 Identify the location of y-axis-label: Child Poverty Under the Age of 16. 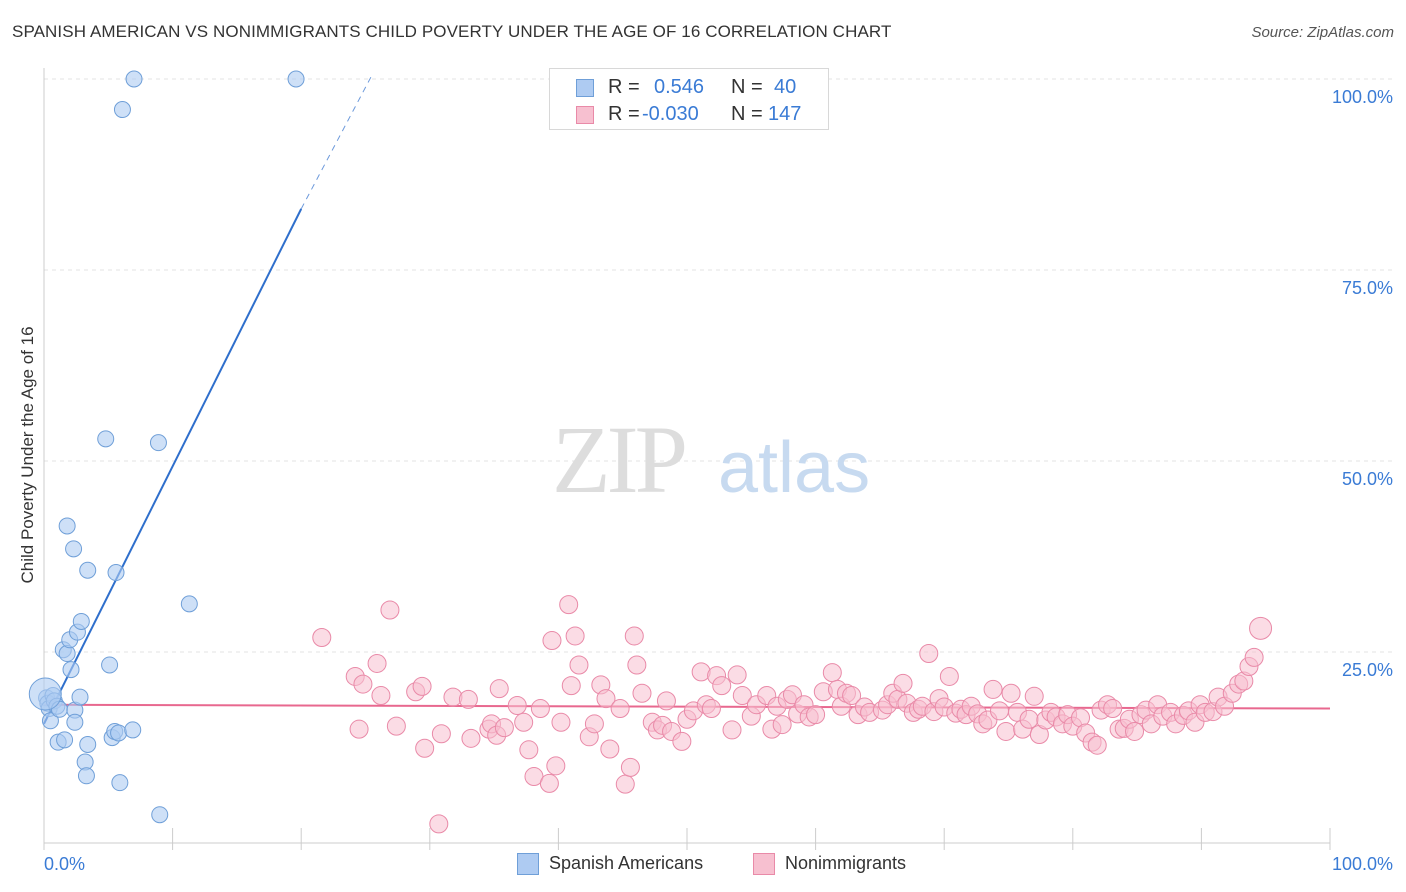
(27, 455).